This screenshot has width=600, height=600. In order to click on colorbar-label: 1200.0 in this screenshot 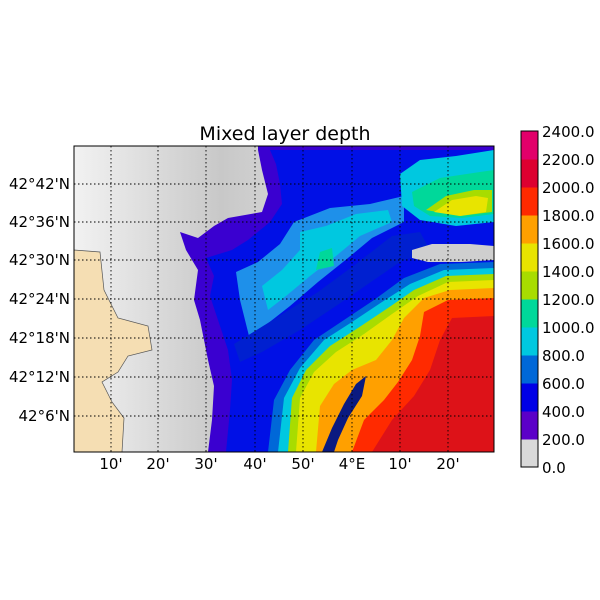, I will do `click(568, 300)`.